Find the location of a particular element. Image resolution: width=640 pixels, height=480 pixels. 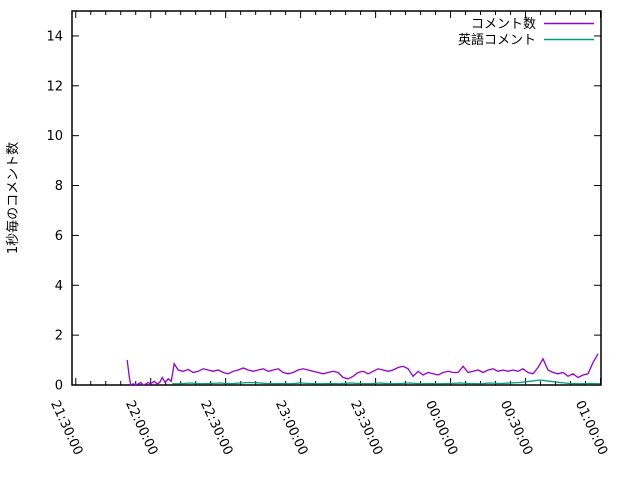

legend-label: 英語コメント is located at coordinates (497, 40).